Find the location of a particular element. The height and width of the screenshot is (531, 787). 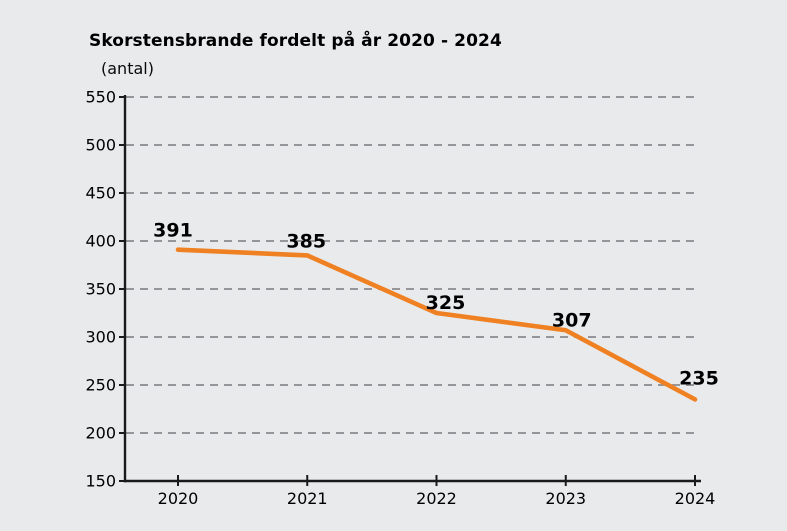

chart-y-axis-unit-label: (antal) is located at coordinates (127, 68).